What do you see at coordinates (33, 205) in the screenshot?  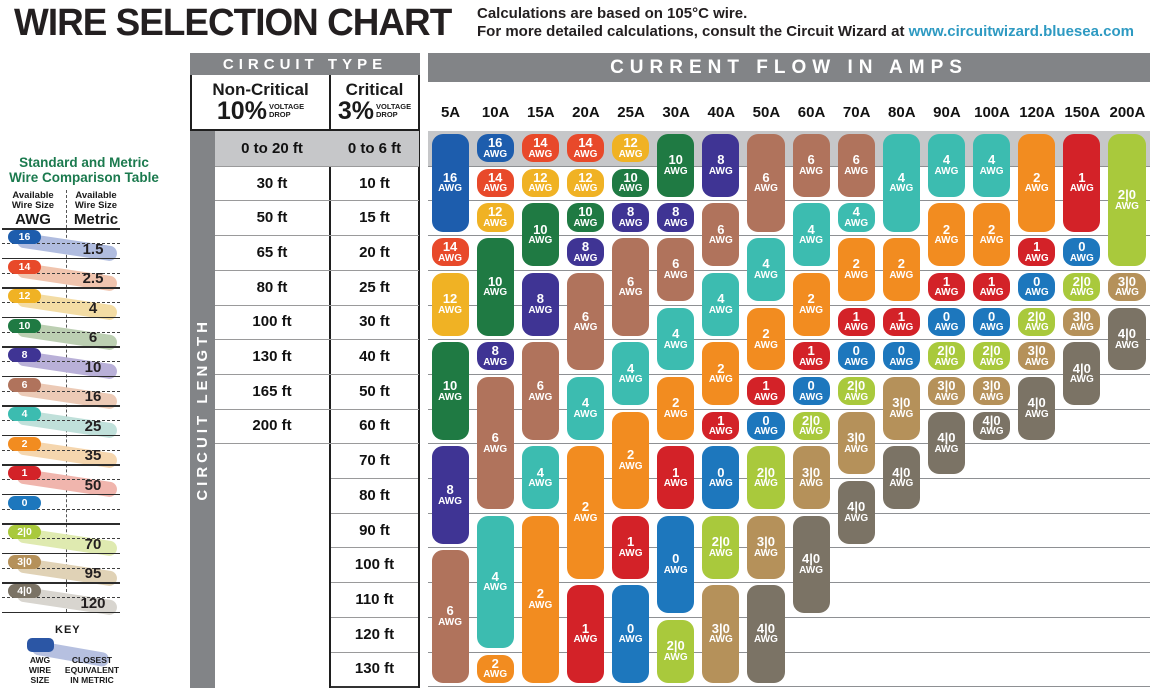 I see `wire-size-label: Wire Size` at bounding box center [33, 205].